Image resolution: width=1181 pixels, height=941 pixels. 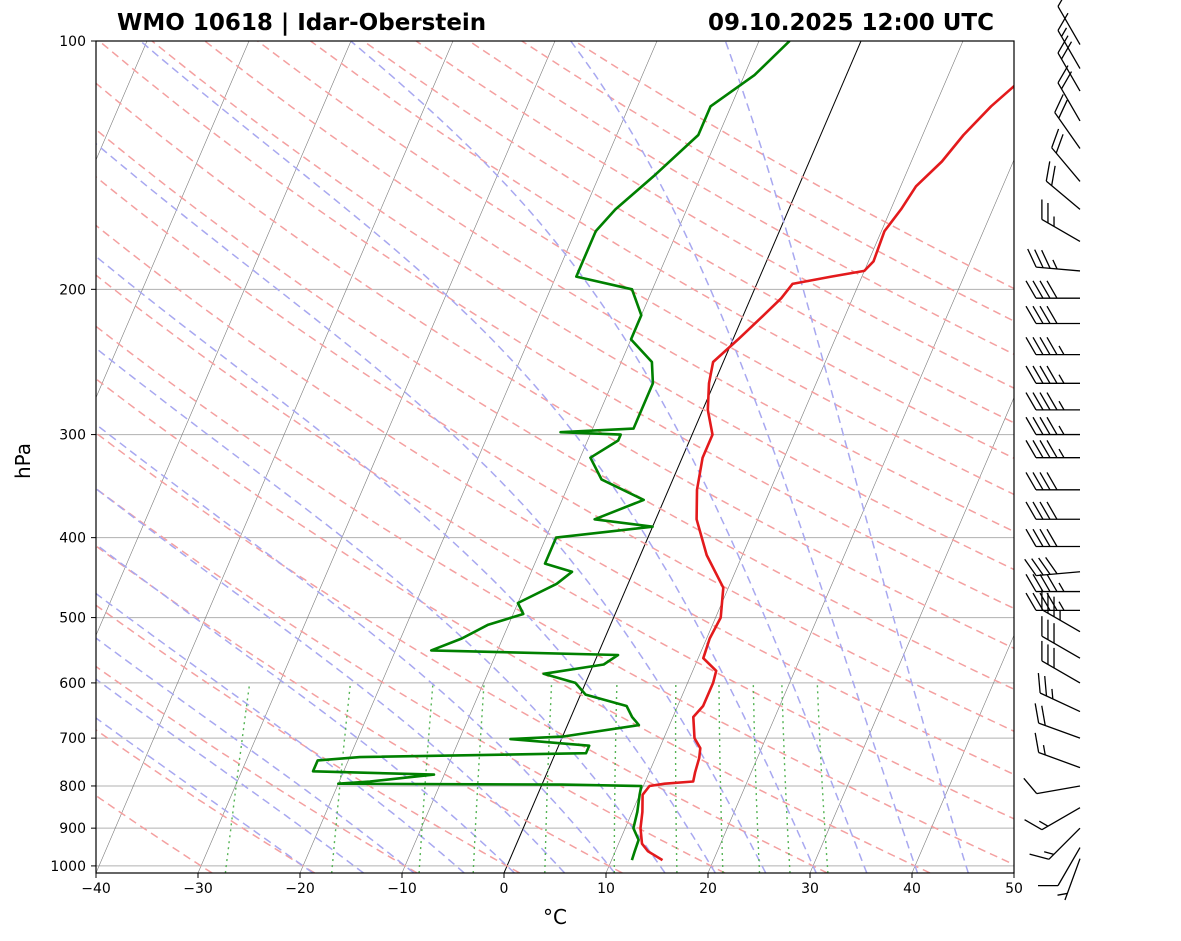 I want to click on y-tick-label: 400, so click(x=72, y=539).